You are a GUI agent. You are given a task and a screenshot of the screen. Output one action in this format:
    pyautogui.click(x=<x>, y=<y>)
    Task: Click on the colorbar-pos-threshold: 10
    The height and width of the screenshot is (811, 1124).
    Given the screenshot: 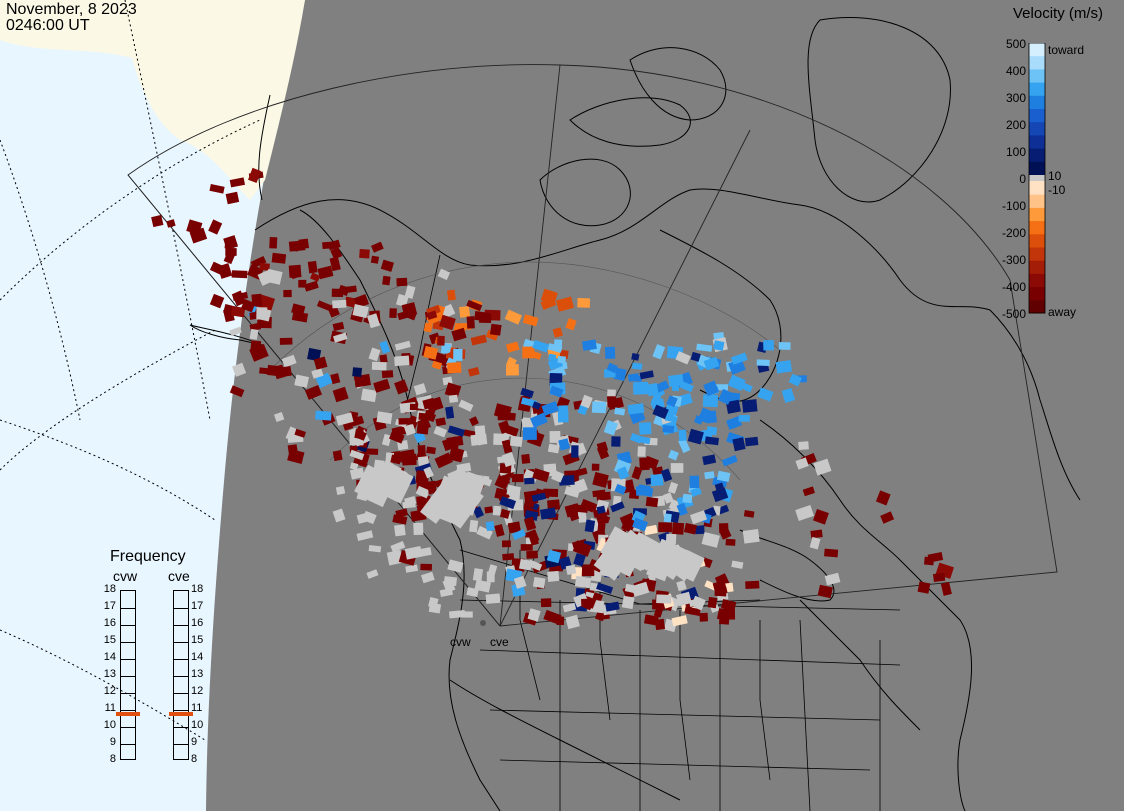 What is the action you would take?
    pyautogui.click(x=1055, y=176)
    